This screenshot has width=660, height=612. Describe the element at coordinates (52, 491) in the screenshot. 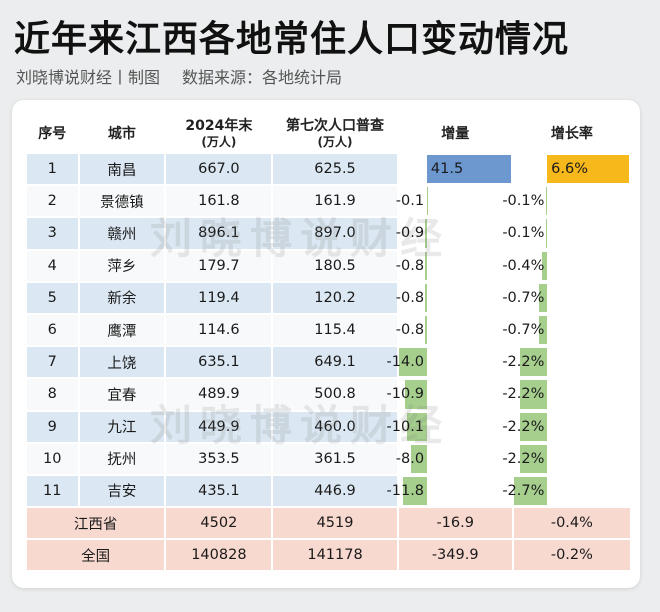

I see `row-index: 11` at that location.